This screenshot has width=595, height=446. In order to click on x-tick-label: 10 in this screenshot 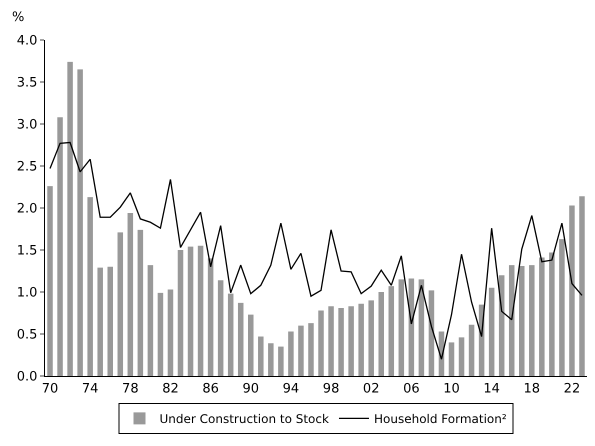, I will do `click(451, 389)`.